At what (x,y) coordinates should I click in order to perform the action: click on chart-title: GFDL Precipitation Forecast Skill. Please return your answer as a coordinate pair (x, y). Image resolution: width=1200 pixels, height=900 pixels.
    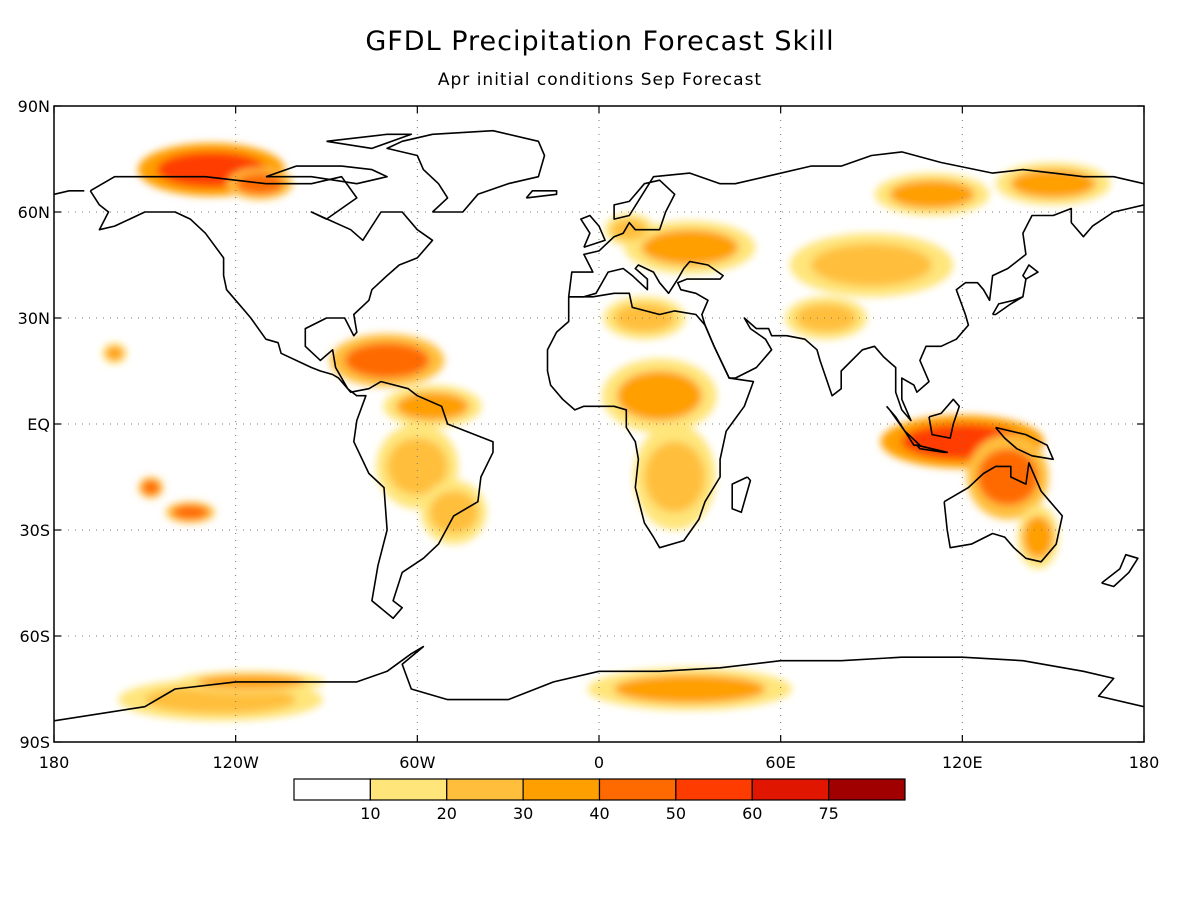
    Looking at the image, I should click on (600, 41).